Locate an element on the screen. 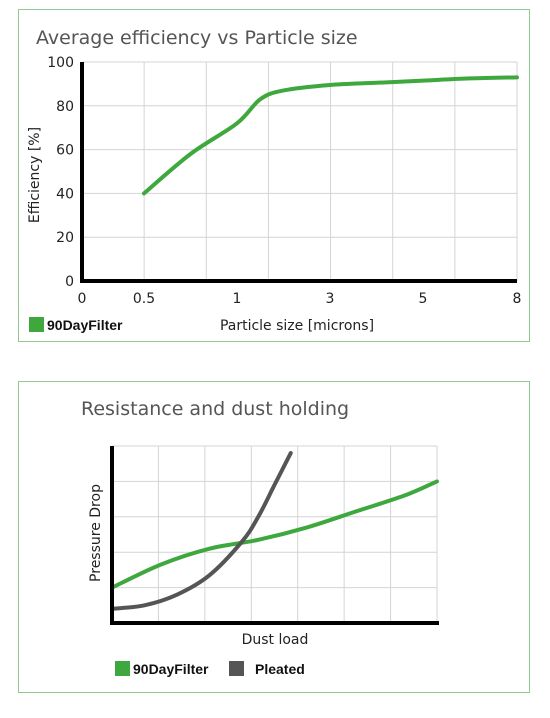  x-tick-label: 0 is located at coordinates (82, 299).